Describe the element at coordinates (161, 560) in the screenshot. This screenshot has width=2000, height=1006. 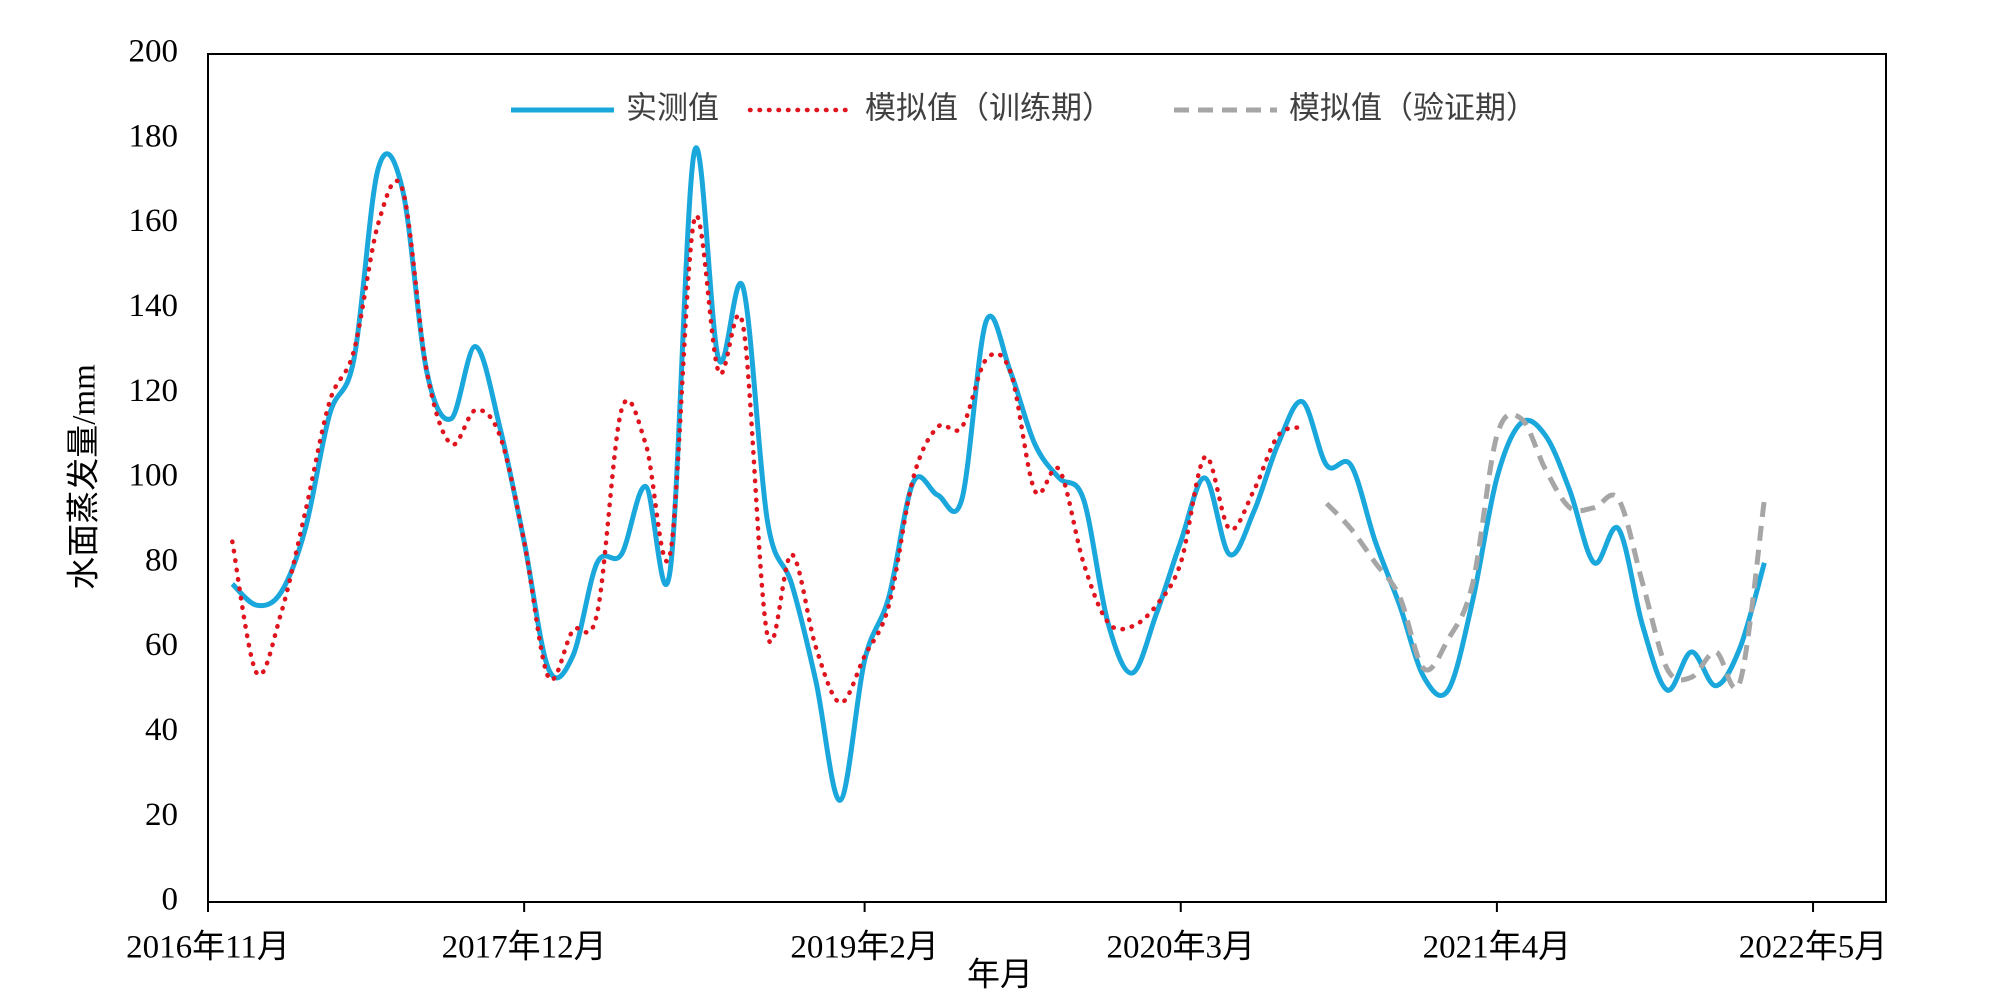
I see `y-tick-label: 80` at that location.